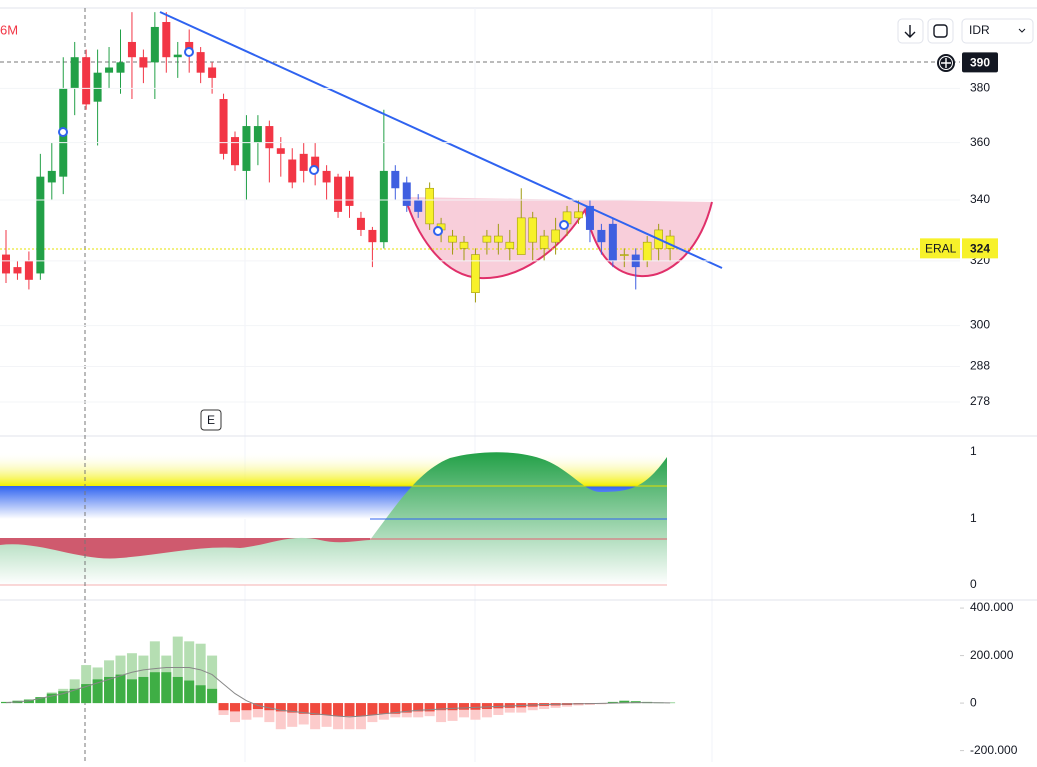  What do you see at coordinates (980, 88) in the screenshot?
I see `y-tick-label: 380` at bounding box center [980, 88].